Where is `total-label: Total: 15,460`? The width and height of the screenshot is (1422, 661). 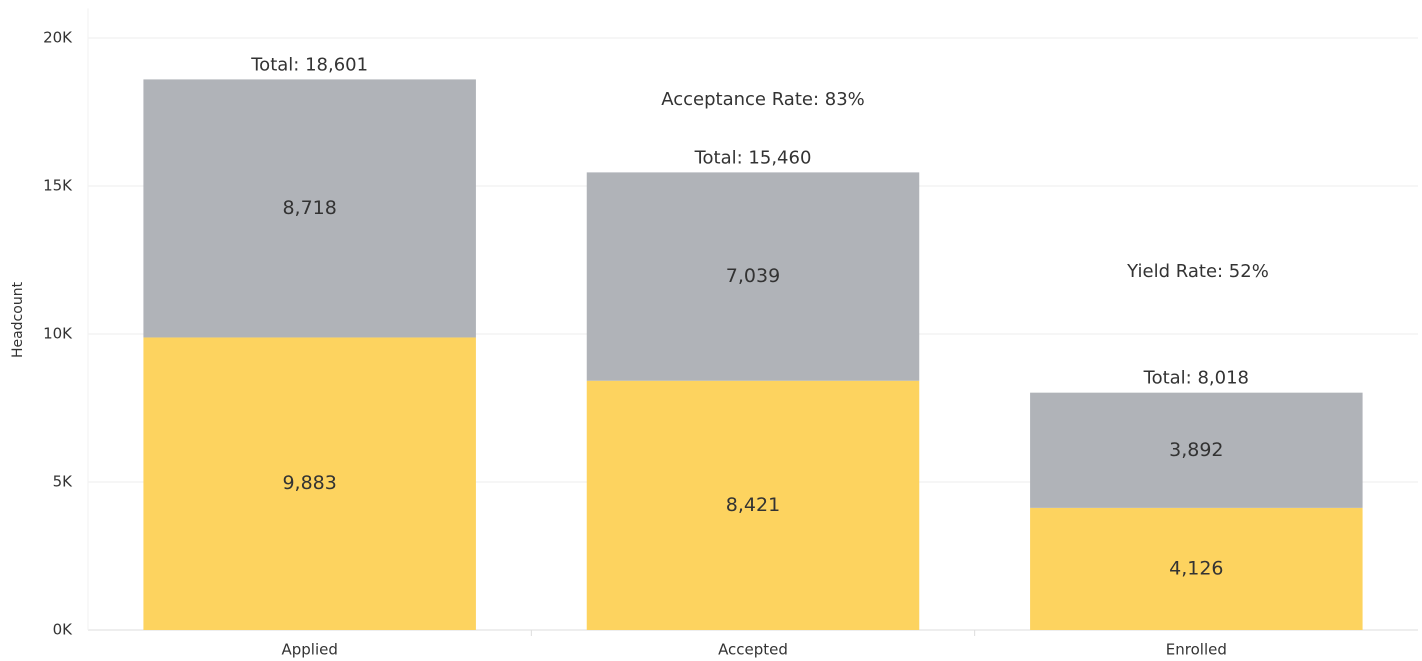 total-label: Total: 15,460 is located at coordinates (753, 157).